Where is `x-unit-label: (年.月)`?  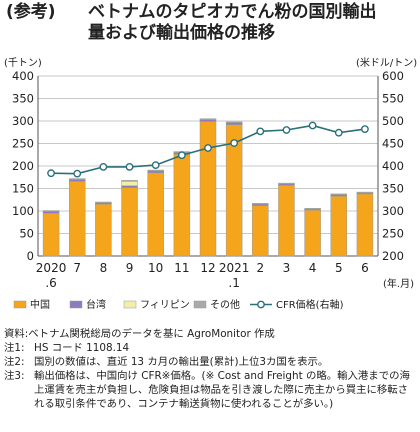 x-unit-label: (年.月) is located at coordinates (398, 283).